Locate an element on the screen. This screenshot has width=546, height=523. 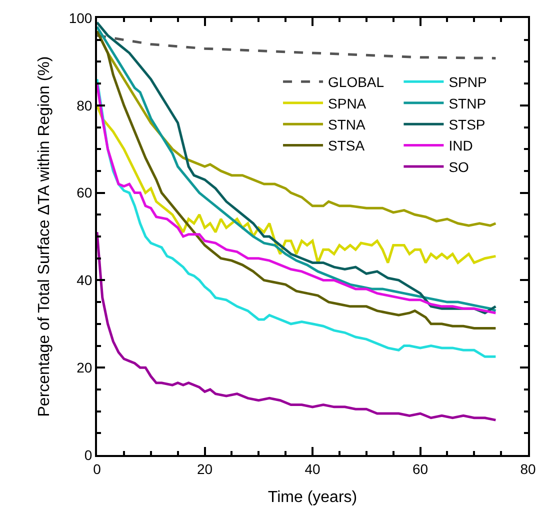
x-tick-label: 20 is located at coordinates (204, 468).